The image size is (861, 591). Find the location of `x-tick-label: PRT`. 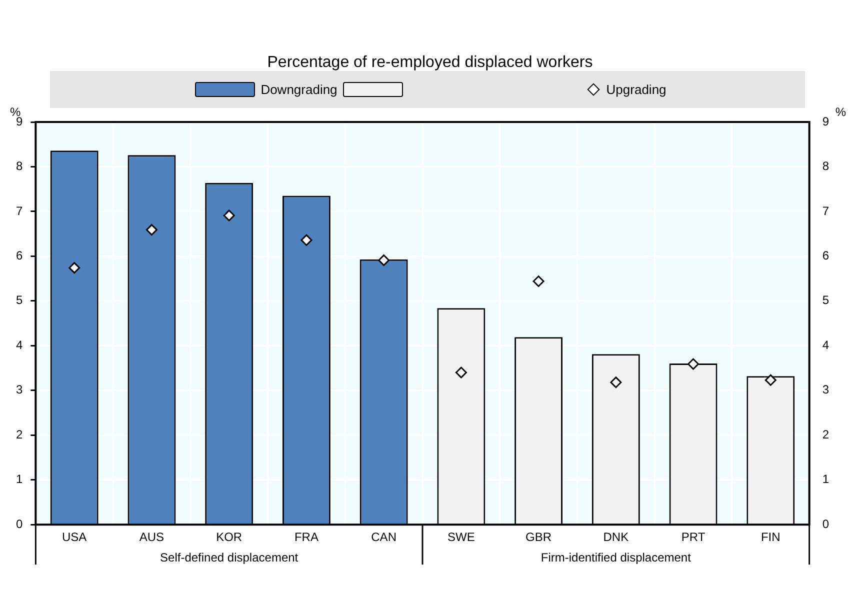

x-tick-label: PRT is located at coordinates (693, 537).